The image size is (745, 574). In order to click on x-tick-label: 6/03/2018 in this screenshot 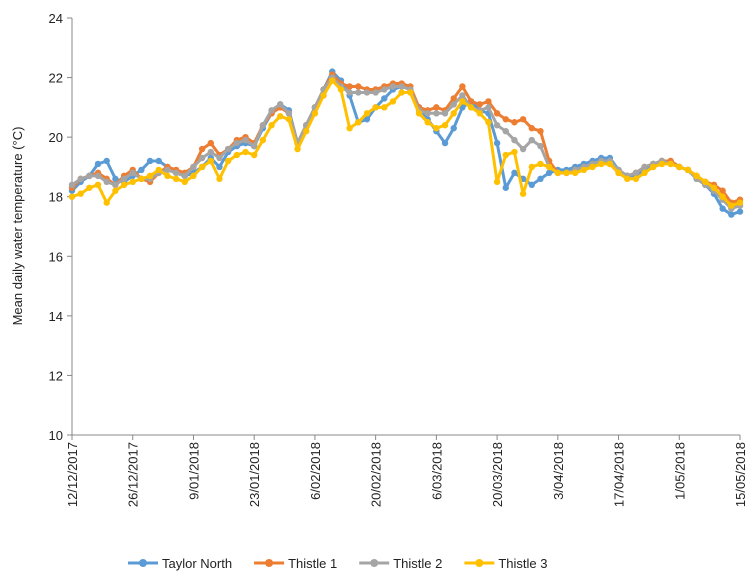, I will do `click(436, 471)`.